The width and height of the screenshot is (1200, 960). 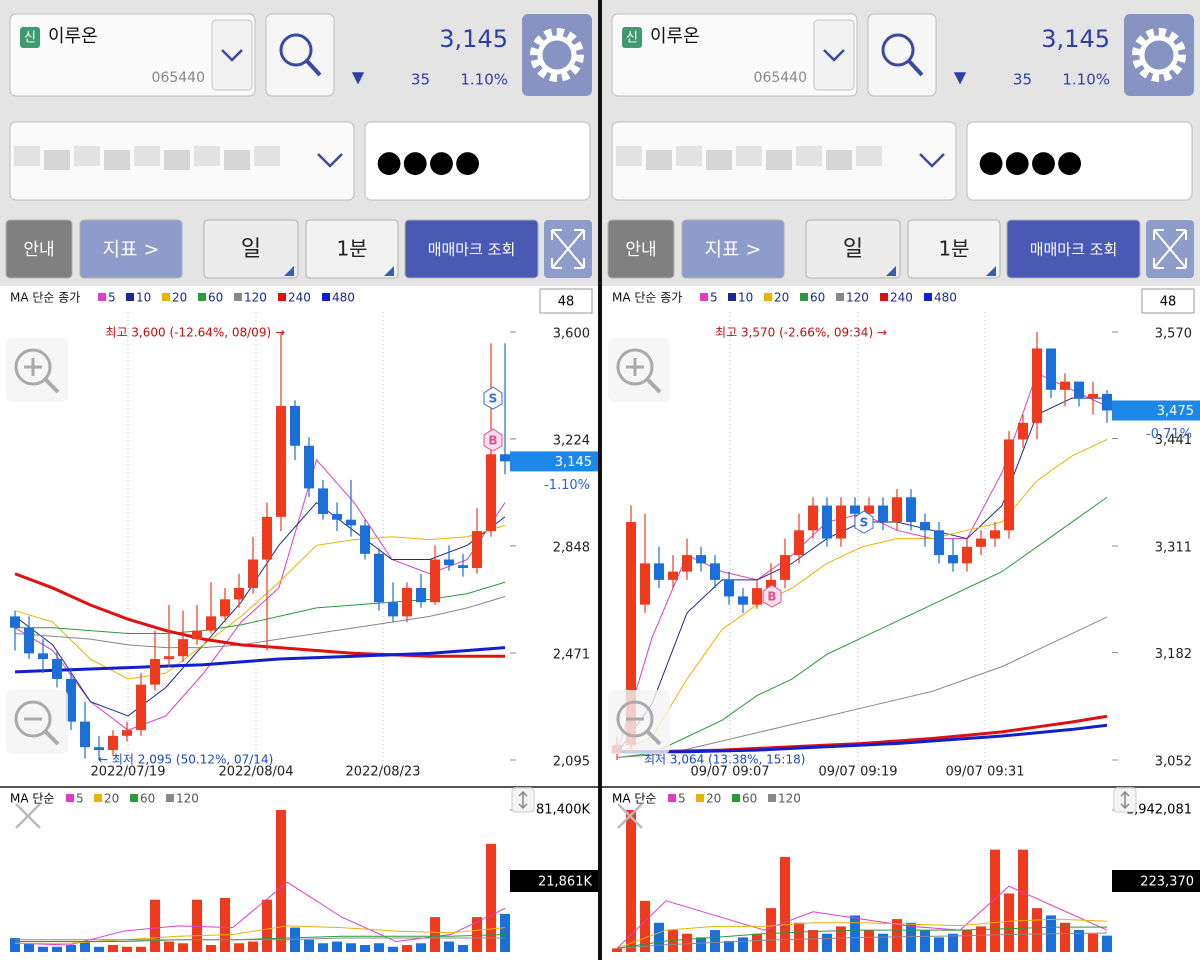 I want to click on stock-badge: 신, so click(x=30, y=38).